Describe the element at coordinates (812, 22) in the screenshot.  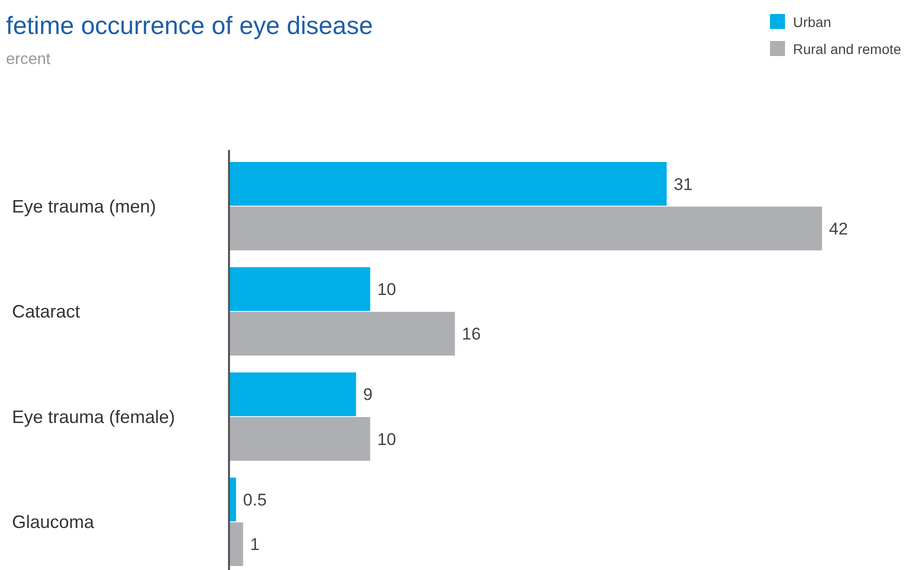
I see `legend-label: Urban` at that location.